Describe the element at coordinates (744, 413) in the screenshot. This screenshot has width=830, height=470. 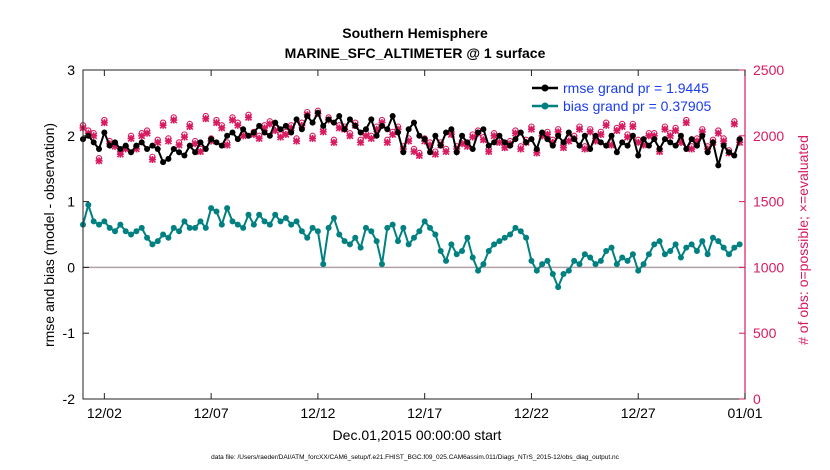
I see `x-tick-label: 01/01` at that location.